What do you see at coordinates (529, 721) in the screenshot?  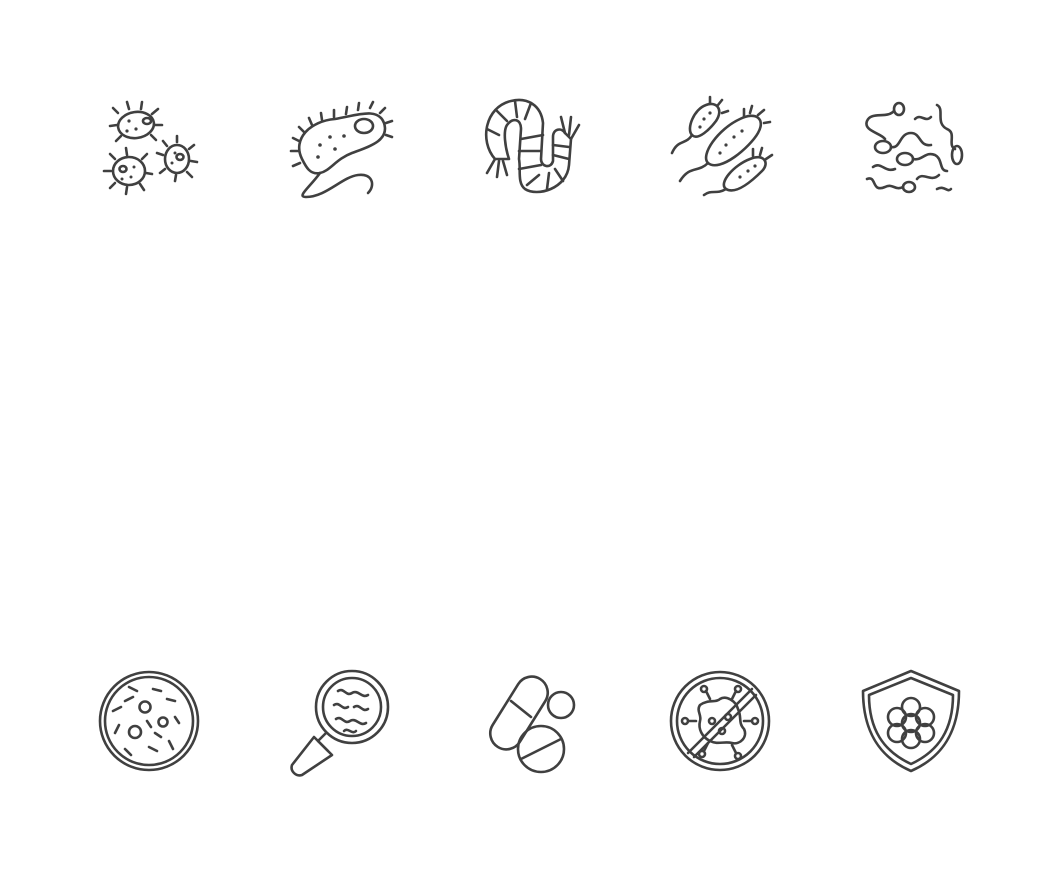 I see `pills-icon` at bounding box center [529, 721].